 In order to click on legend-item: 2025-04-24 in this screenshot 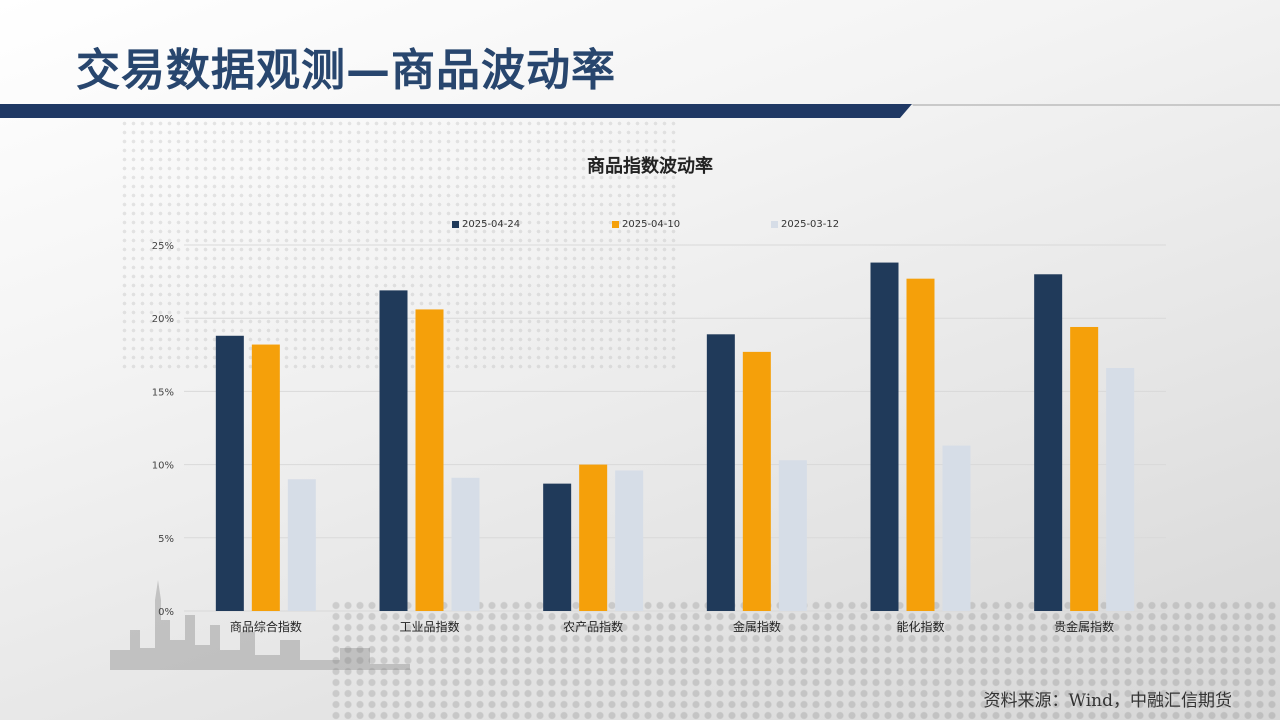, I will do `click(486, 224)`.